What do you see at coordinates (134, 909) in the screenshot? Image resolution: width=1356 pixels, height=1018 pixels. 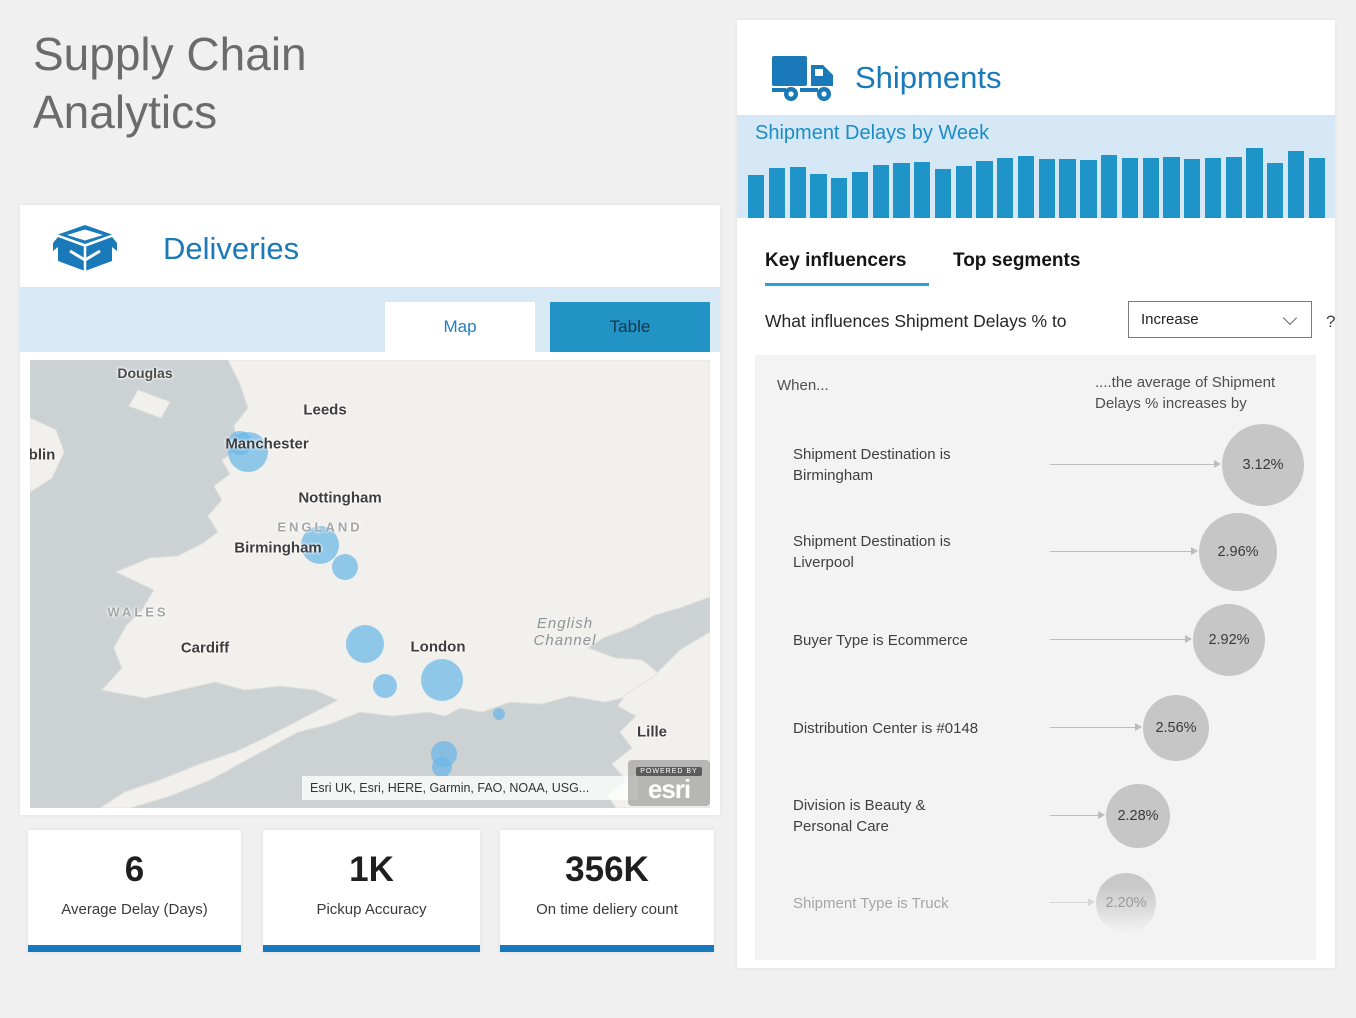 I see `kpi-label: Average Delay (Days)` at bounding box center [134, 909].